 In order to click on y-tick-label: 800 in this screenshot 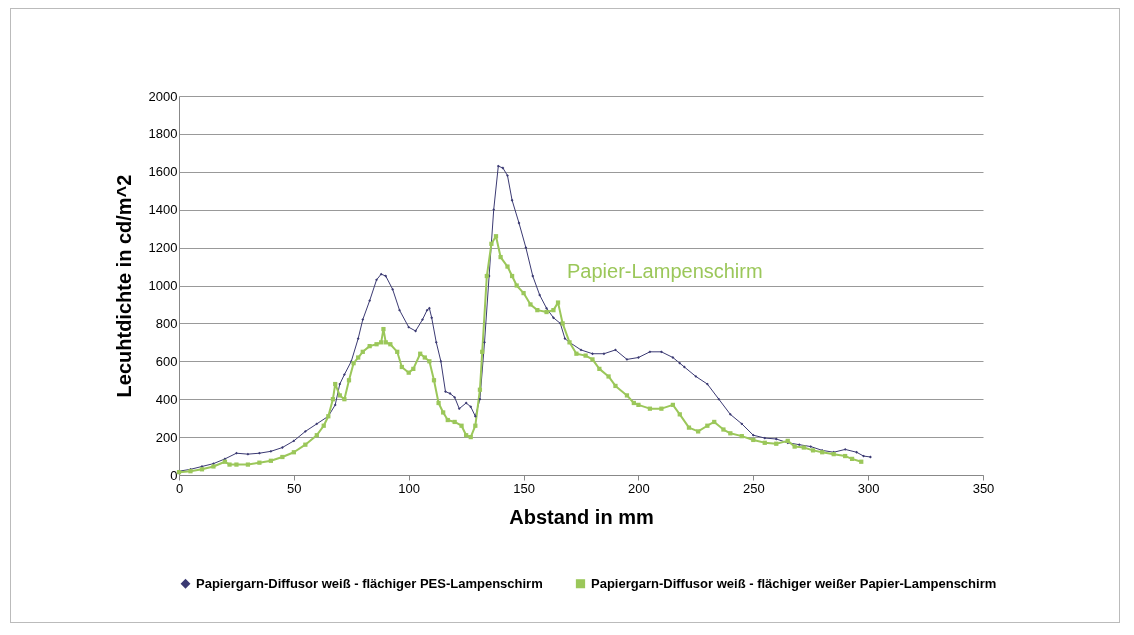, I will do `click(166, 323)`.